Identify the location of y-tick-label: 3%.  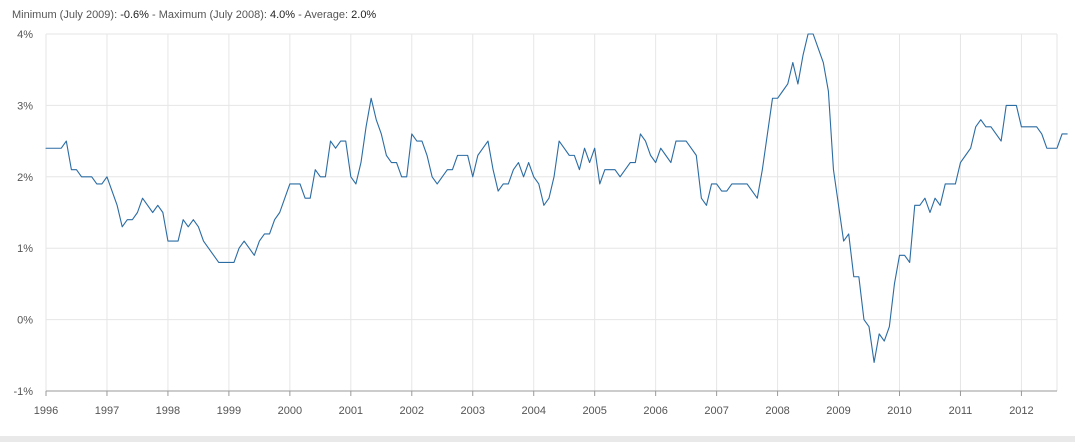
(25, 106).